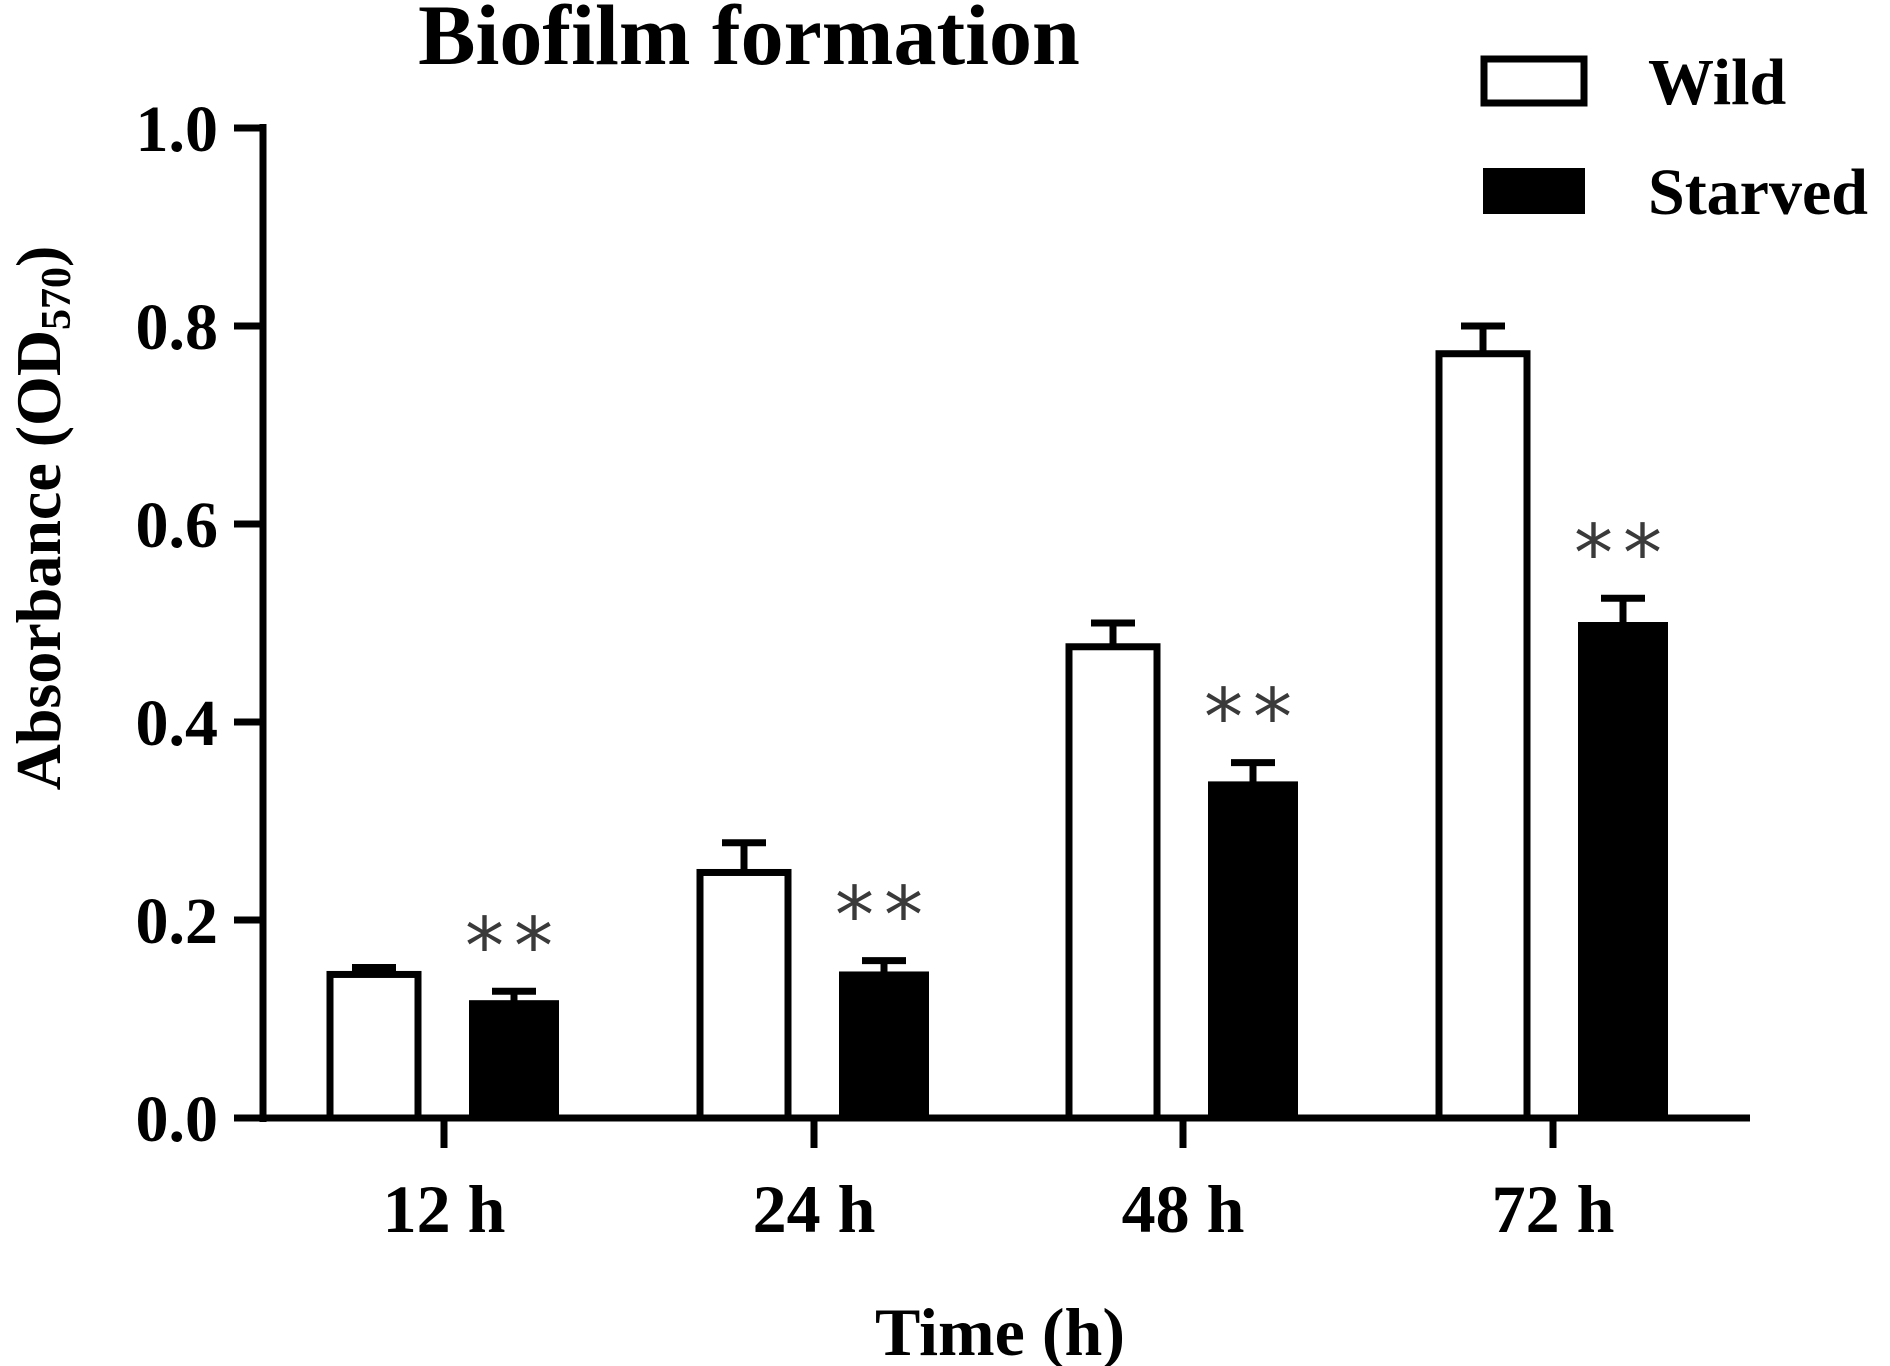 The image size is (1890, 1366). I want to click on x-tick-label: 24 h, so click(814, 1209).